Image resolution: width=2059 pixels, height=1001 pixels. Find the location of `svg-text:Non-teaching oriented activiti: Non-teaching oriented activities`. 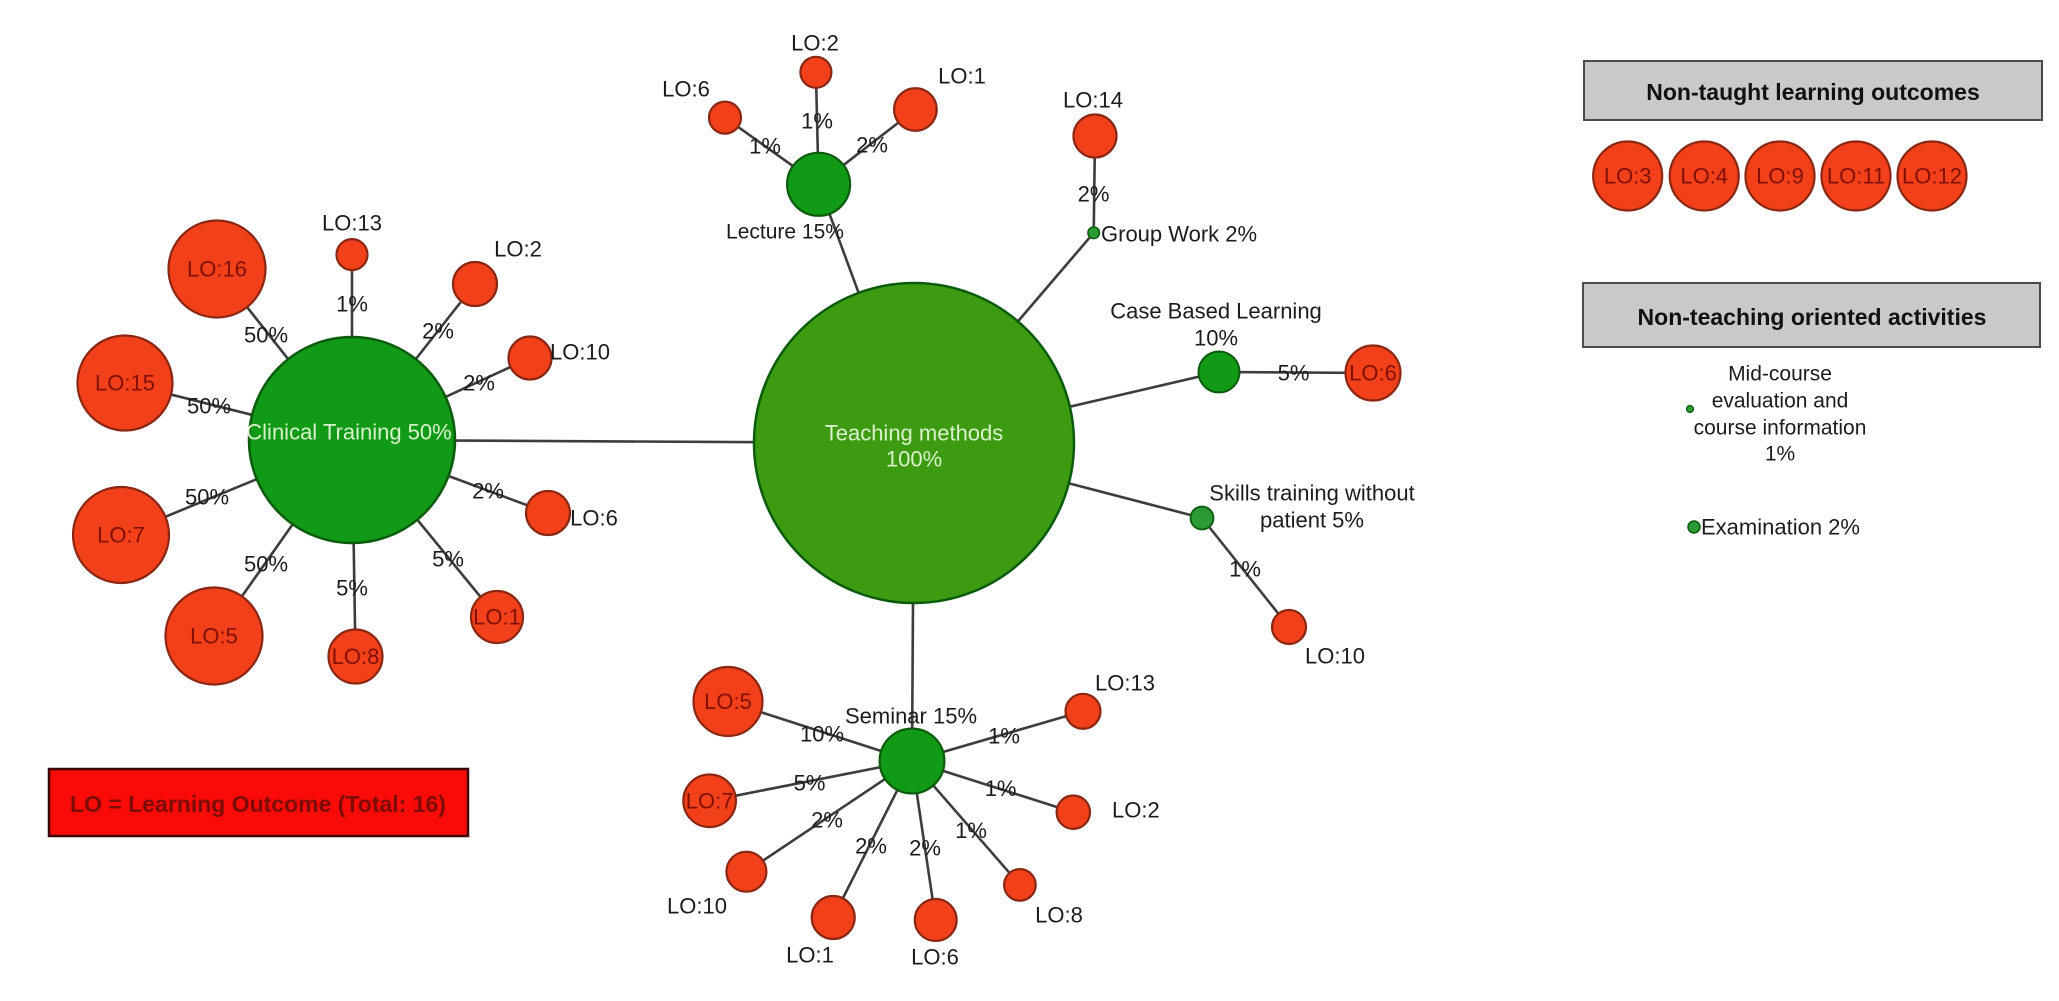

svg-text:Non-teaching oriented activiti: Non-teaching oriented activities is located at coordinates (1812, 317).